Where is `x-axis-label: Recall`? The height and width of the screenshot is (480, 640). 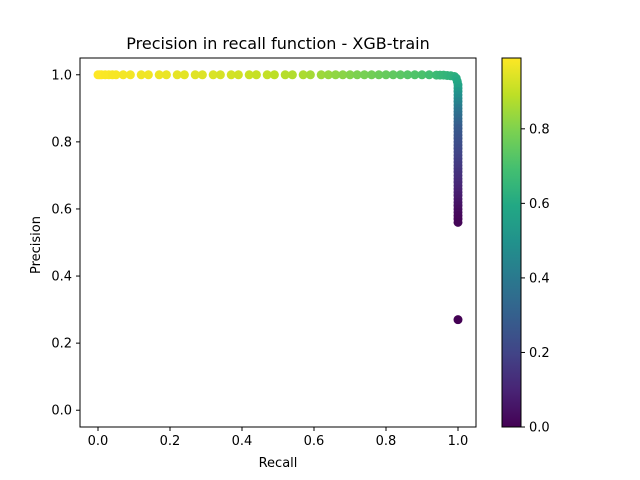
x-axis-label: Recall is located at coordinates (278, 463).